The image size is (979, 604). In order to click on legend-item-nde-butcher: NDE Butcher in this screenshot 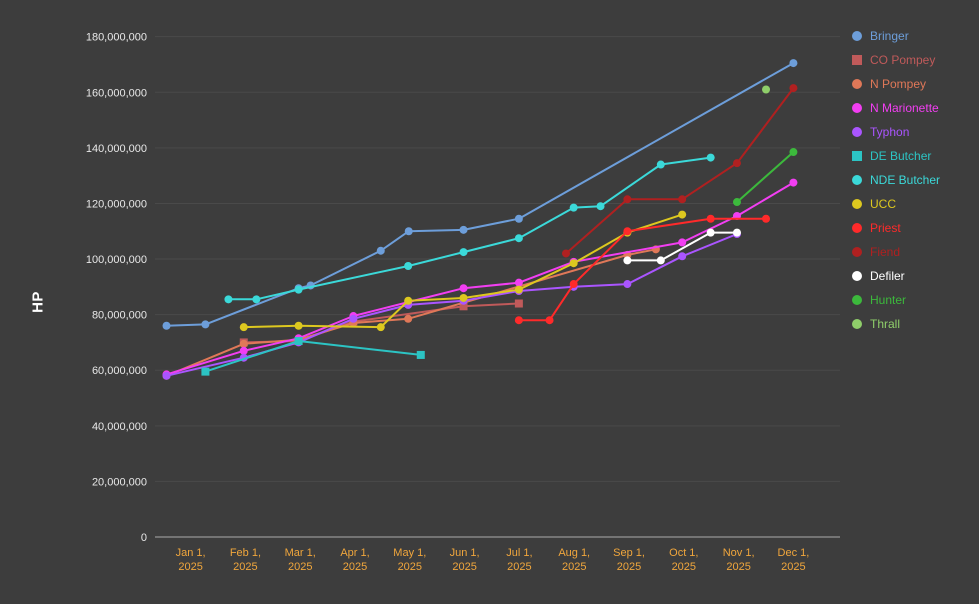, I will do `click(896, 180)`.